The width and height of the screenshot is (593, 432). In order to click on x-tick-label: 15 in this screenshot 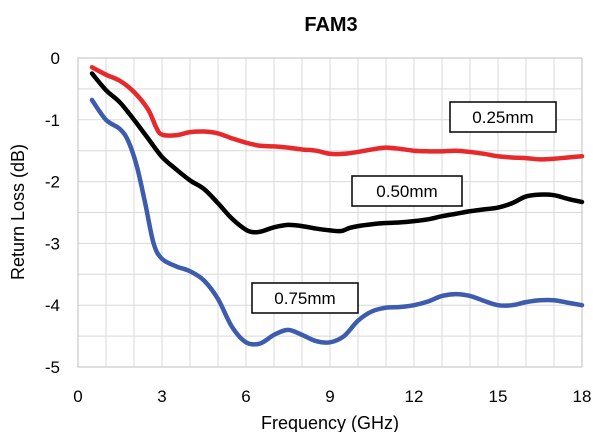, I will do `click(498, 396)`.